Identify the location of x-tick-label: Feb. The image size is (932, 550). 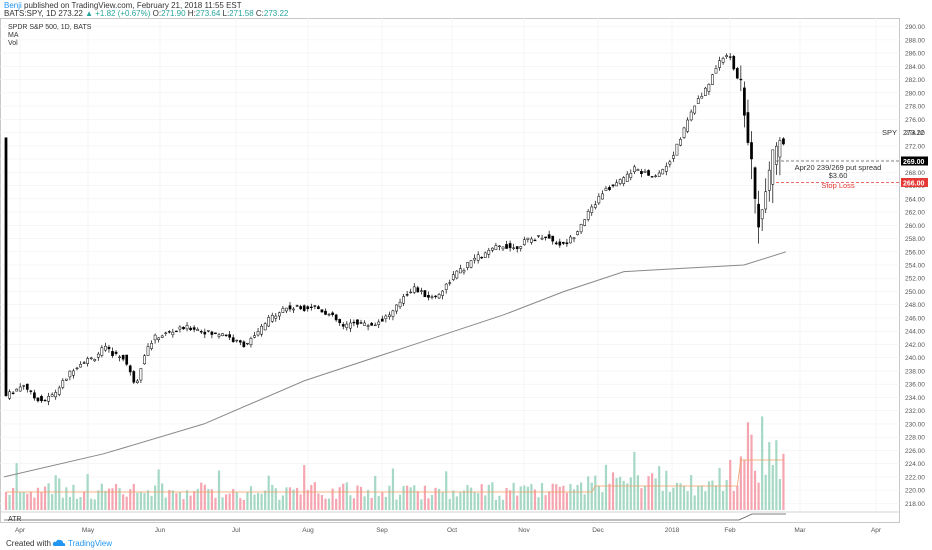
(730, 530).